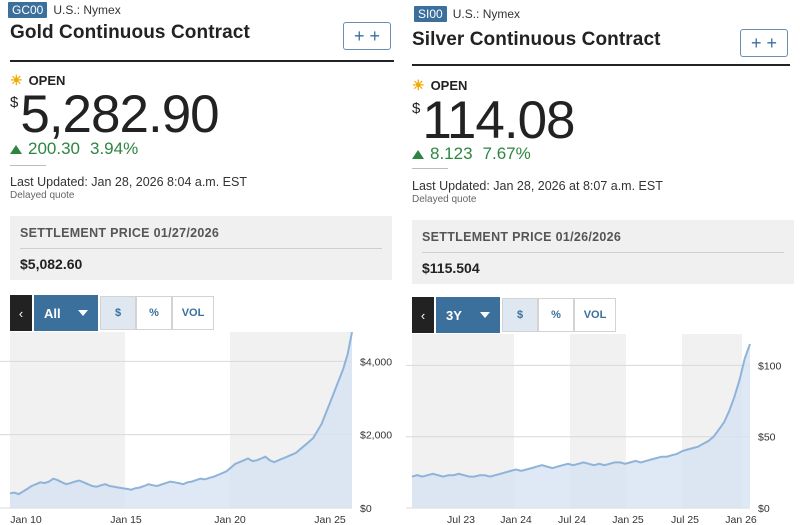 This screenshot has width=800, height=525. I want to click on chart-band, so click(67, 420).